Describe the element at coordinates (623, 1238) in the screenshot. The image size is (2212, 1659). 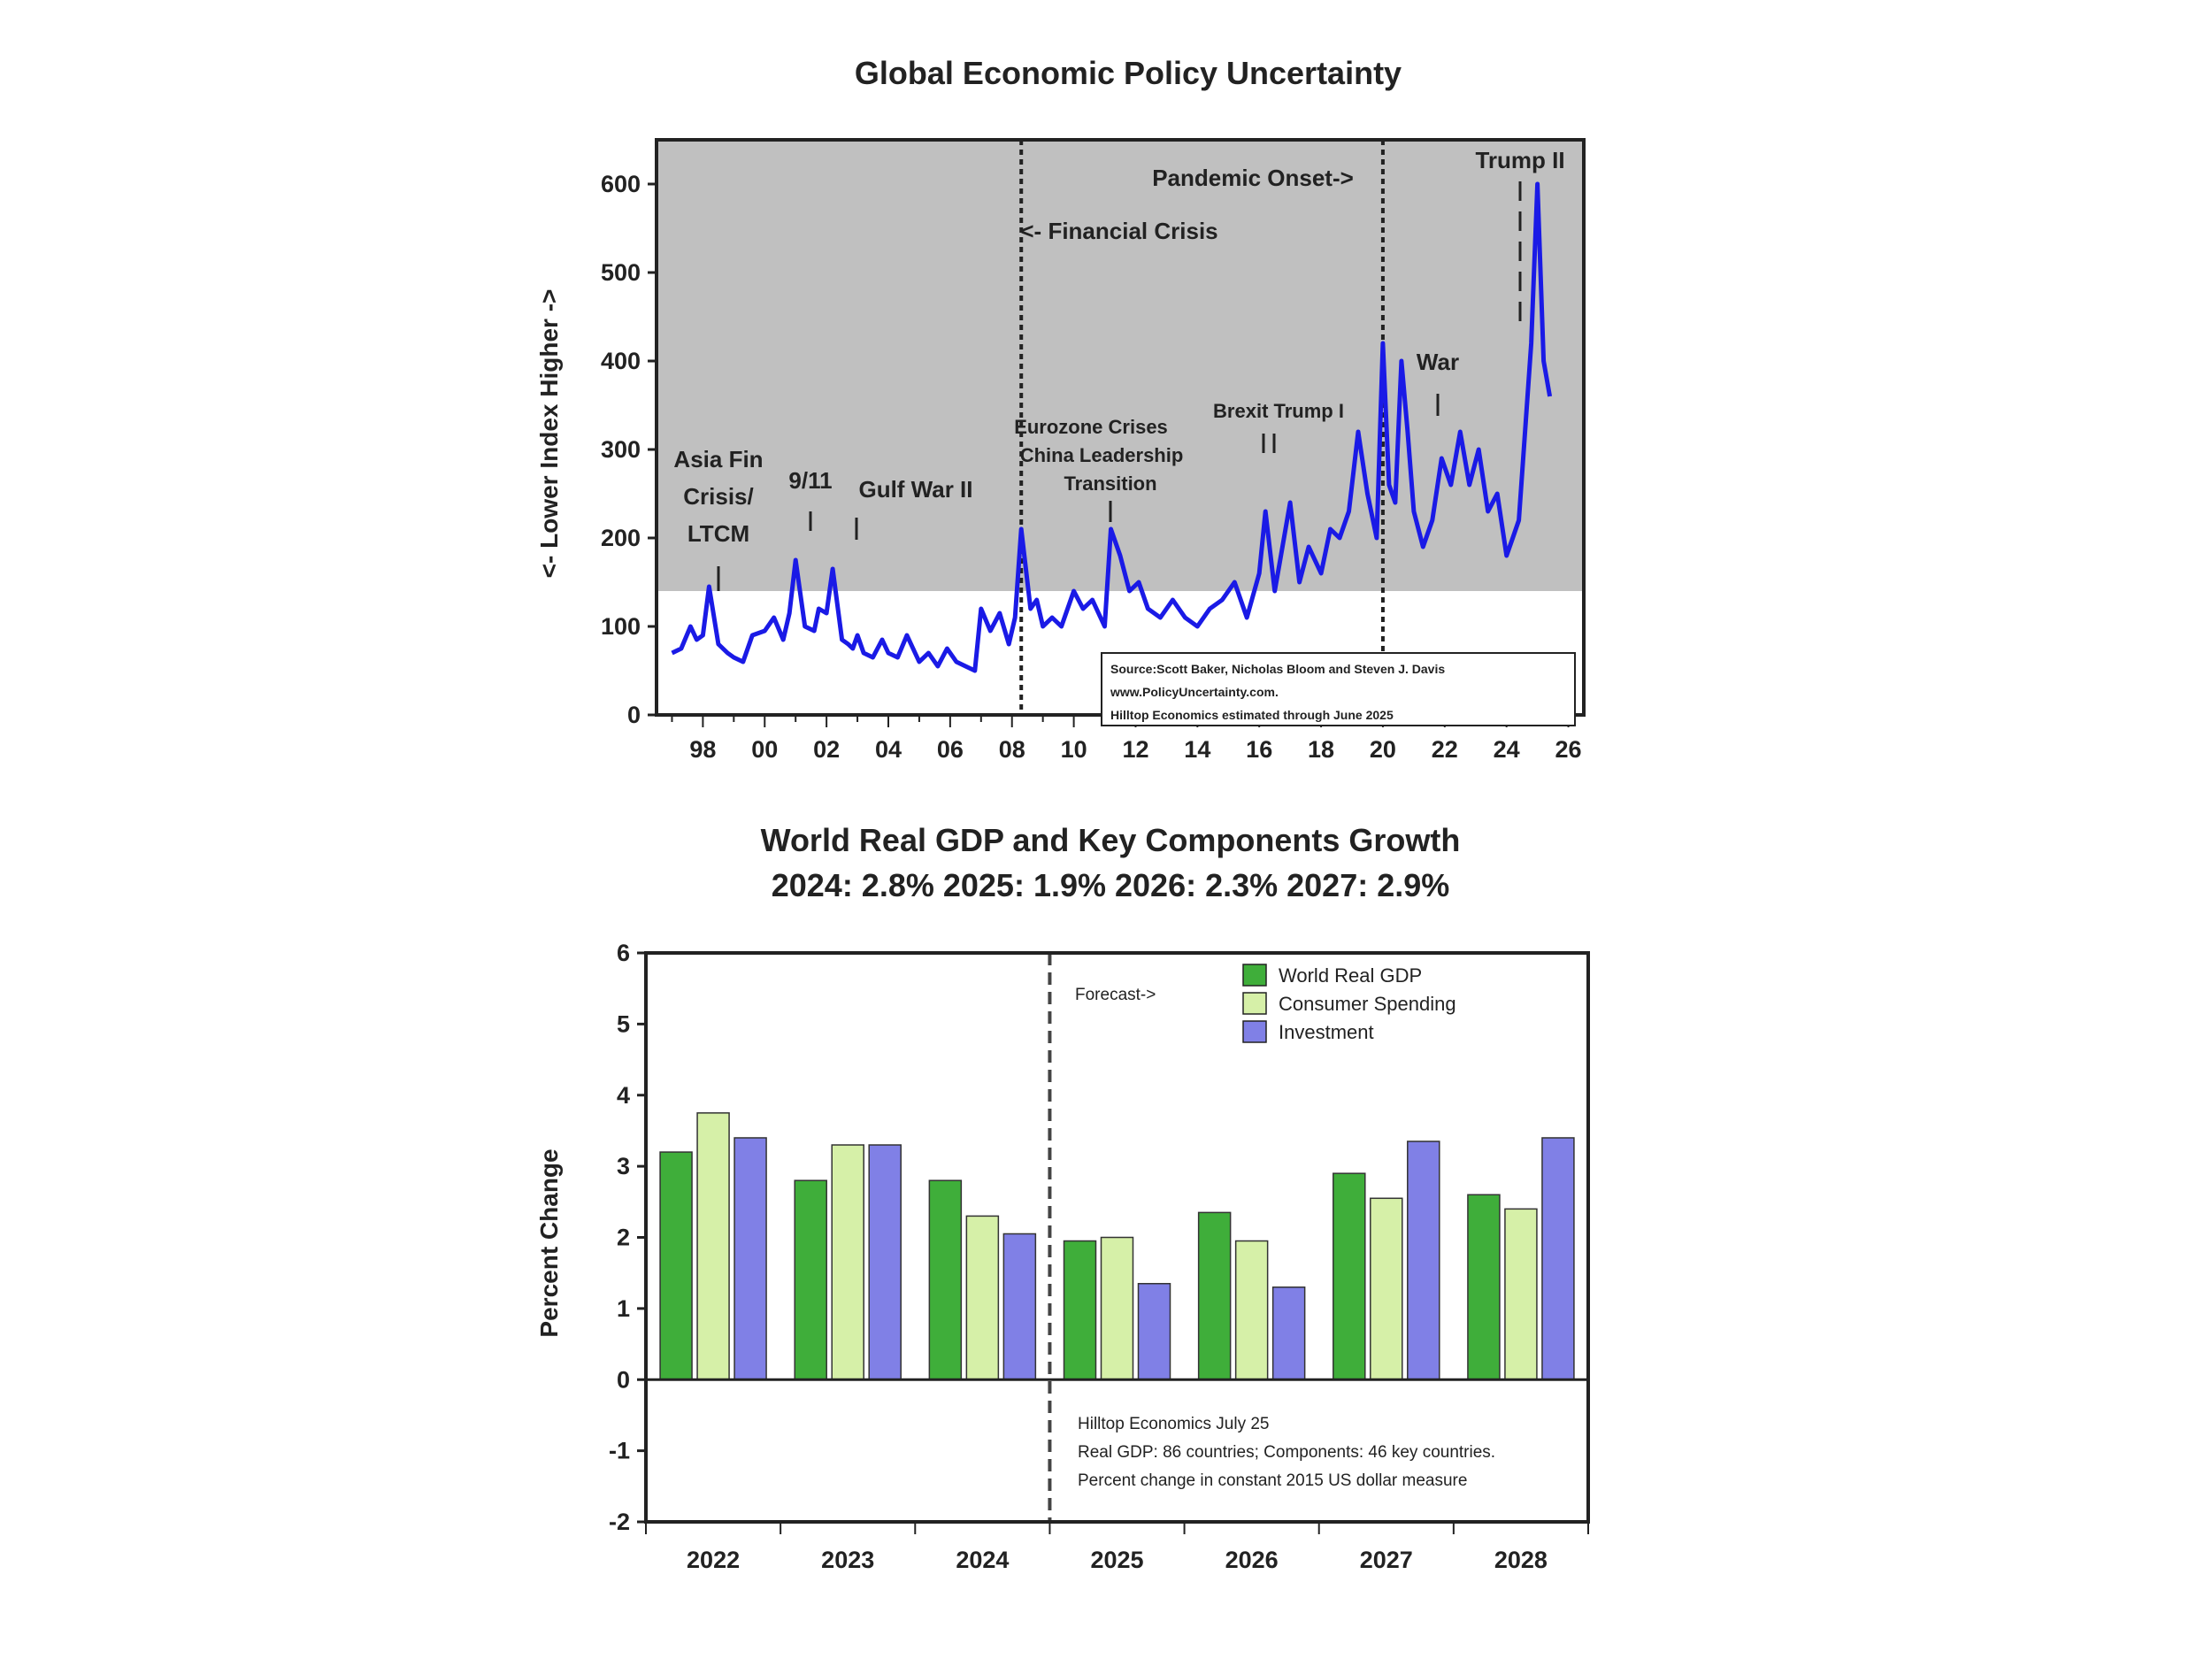
I see `y-tick-label: 2` at that location.